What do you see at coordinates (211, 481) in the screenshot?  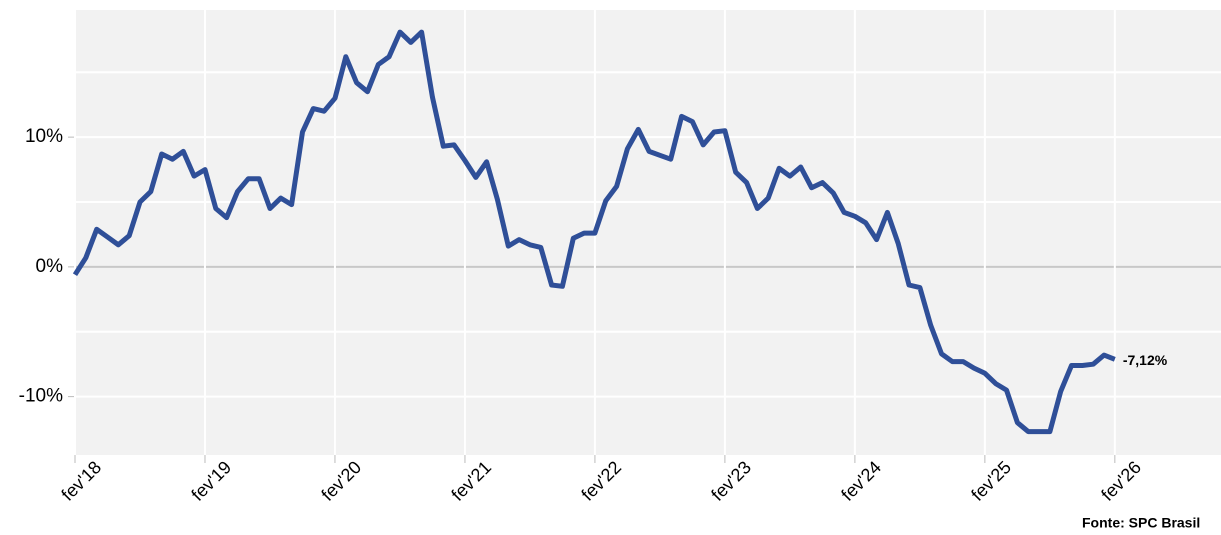 I see `x-tick-label: fev'19` at bounding box center [211, 481].